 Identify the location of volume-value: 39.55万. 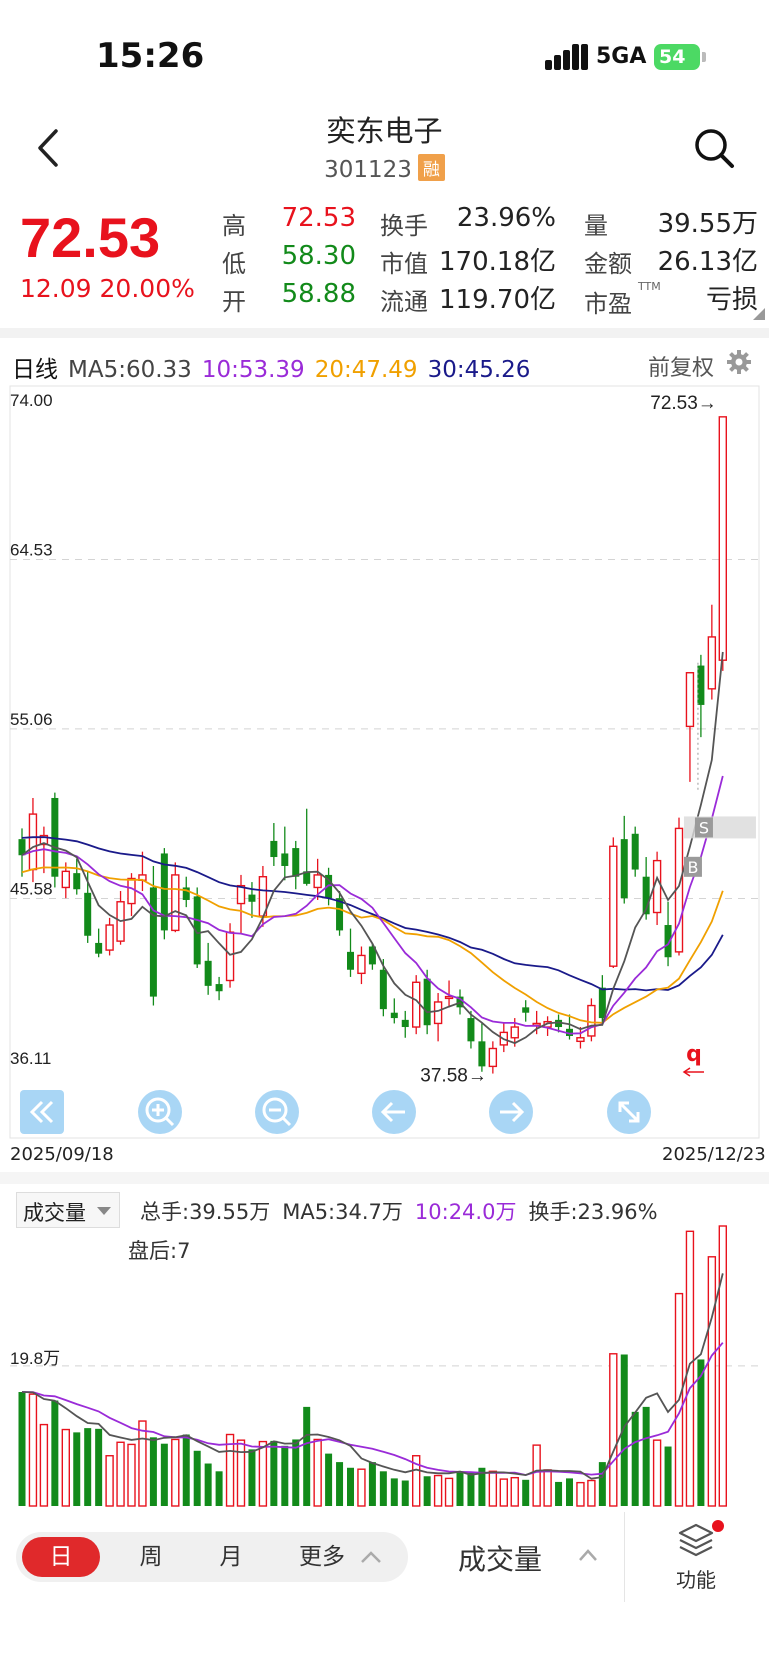
(707, 224).